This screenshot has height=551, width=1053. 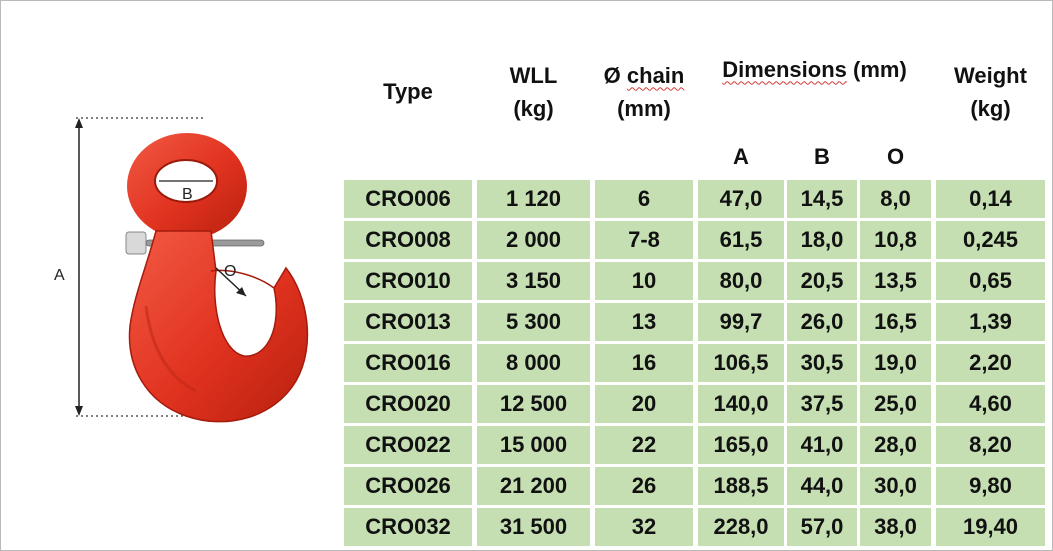 I want to click on hook-throat, so click(x=242, y=279).